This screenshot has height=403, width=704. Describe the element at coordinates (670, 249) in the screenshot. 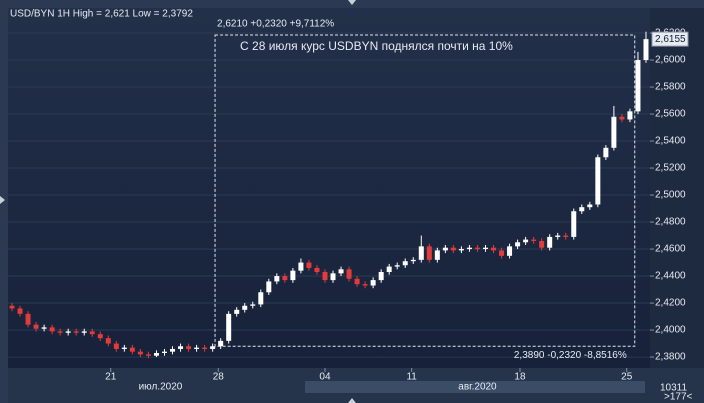

I see `y-tick-label: 2,4600` at that location.